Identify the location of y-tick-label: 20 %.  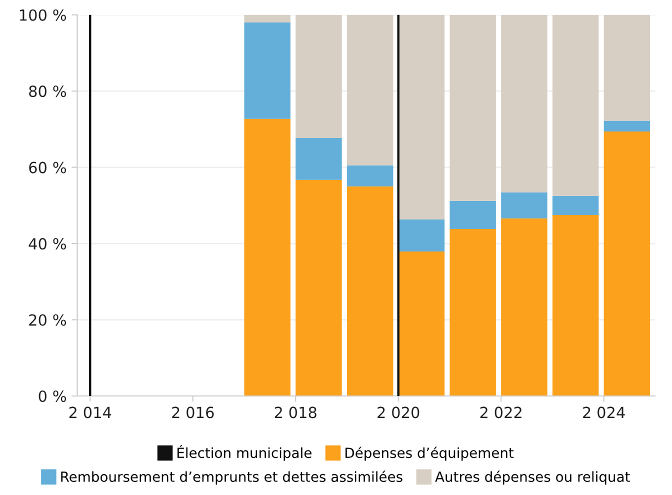
(47, 320).